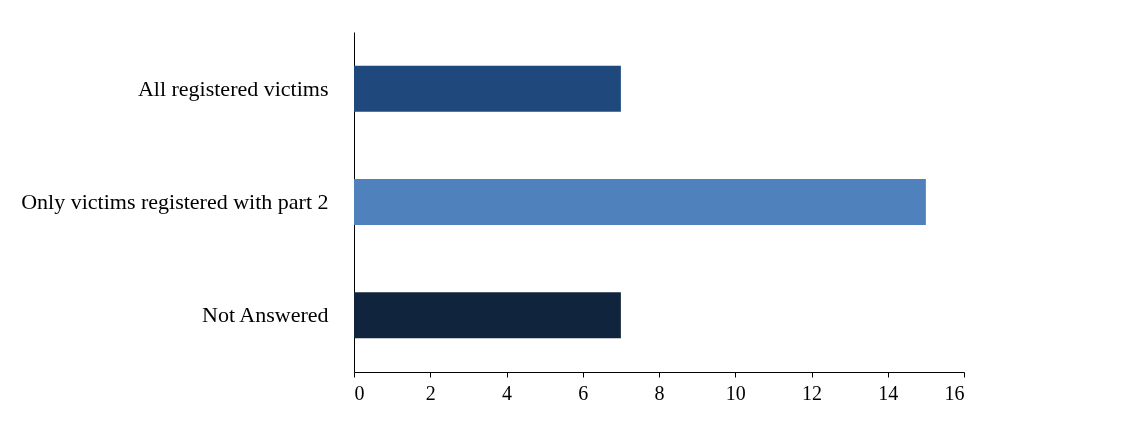 The width and height of the screenshot is (1134, 425). I want to click on x-tick-label: 2, so click(430, 392).